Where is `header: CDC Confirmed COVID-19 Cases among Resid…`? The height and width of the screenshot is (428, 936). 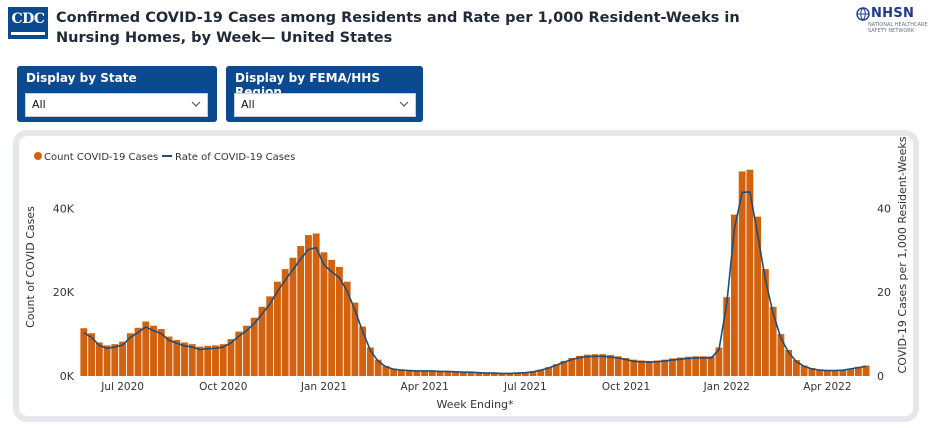
header: CDC Confirmed COVID-19 Cases among Resid… is located at coordinates (468, 28).